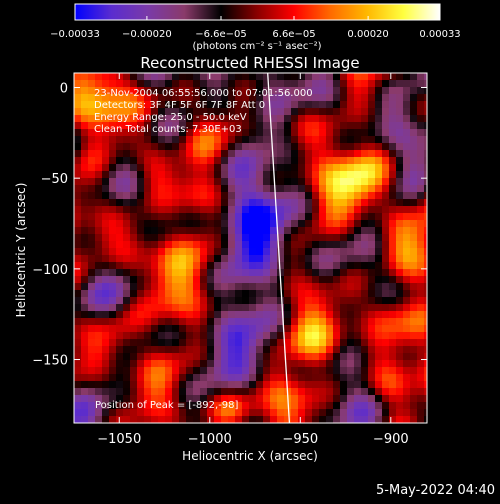 The height and width of the screenshot is (504, 500). What do you see at coordinates (250, 456) in the screenshot?
I see `x-axis-label: Heliocentric X (arcsec)` at bounding box center [250, 456].